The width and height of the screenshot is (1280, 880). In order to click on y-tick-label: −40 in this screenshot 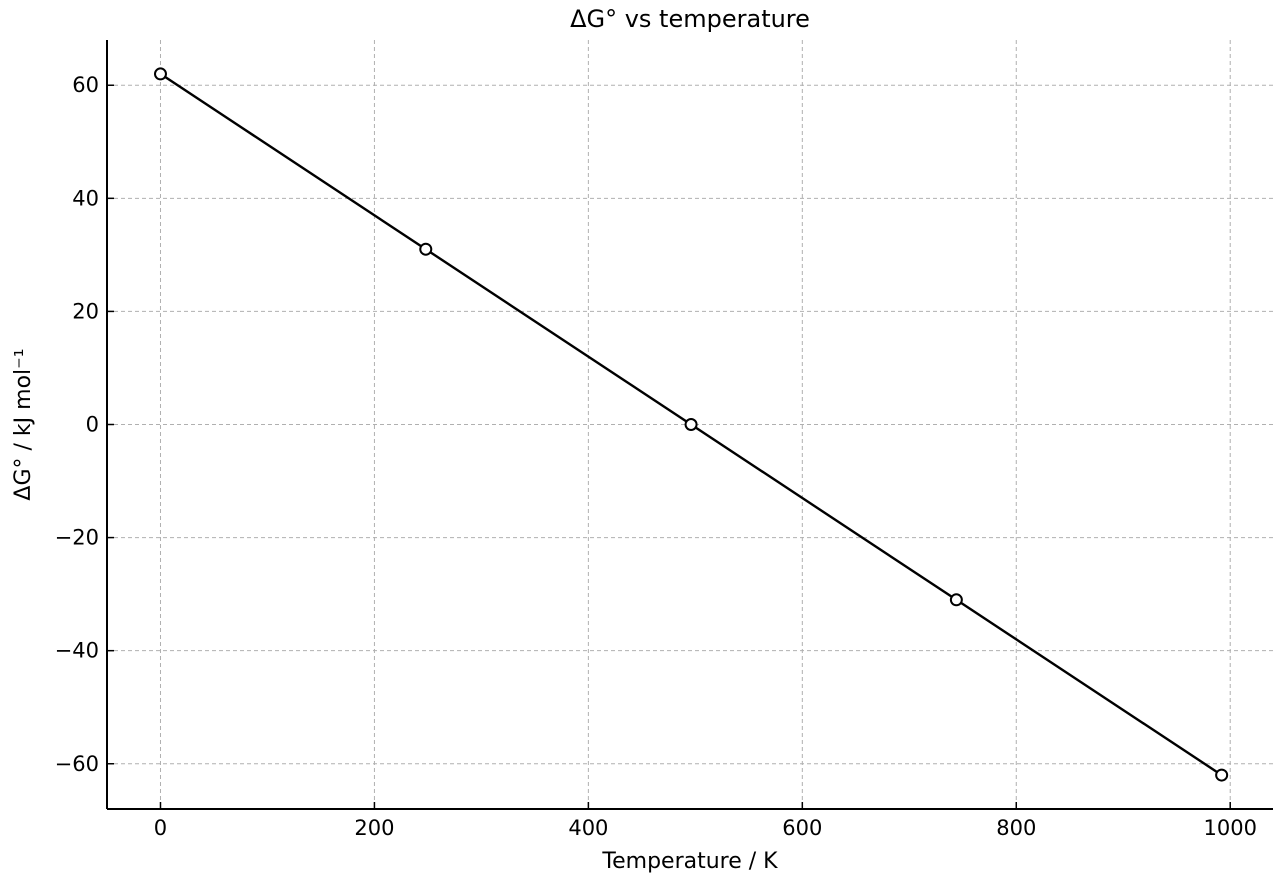, I will do `click(77, 651)`.